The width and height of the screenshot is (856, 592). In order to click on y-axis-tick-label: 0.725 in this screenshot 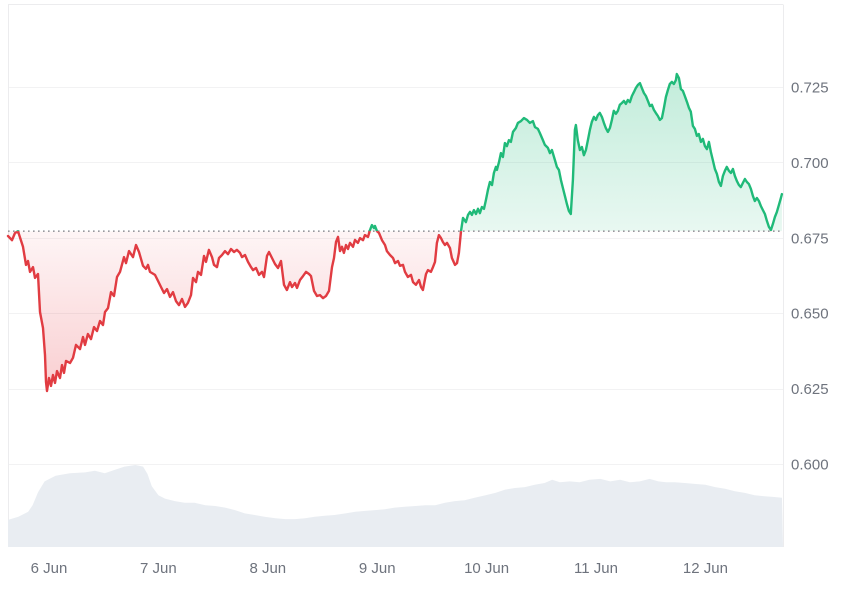, I will do `click(810, 88)`.